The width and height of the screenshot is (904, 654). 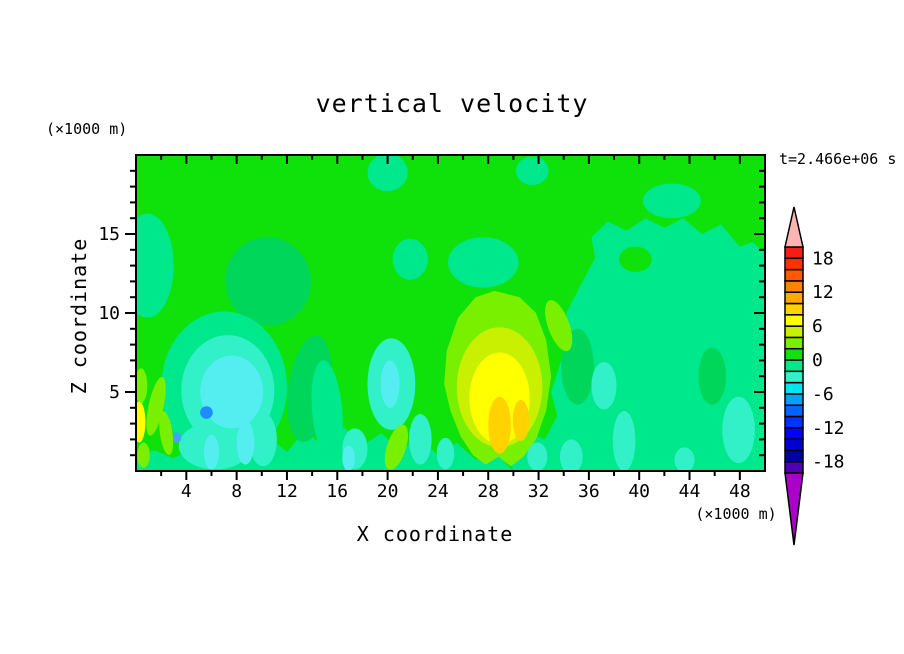 I want to click on z-axis-title: Z coordinate, so click(x=79, y=316).